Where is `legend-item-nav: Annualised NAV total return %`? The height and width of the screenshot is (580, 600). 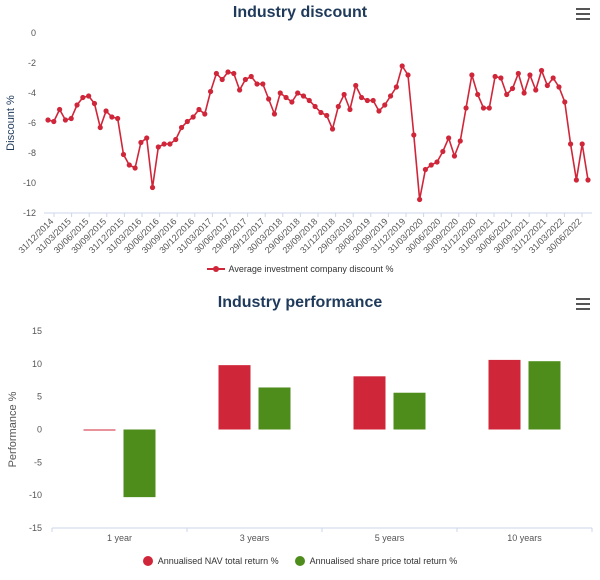 legend-item-nav: Annualised NAV total return % is located at coordinates (210, 561).